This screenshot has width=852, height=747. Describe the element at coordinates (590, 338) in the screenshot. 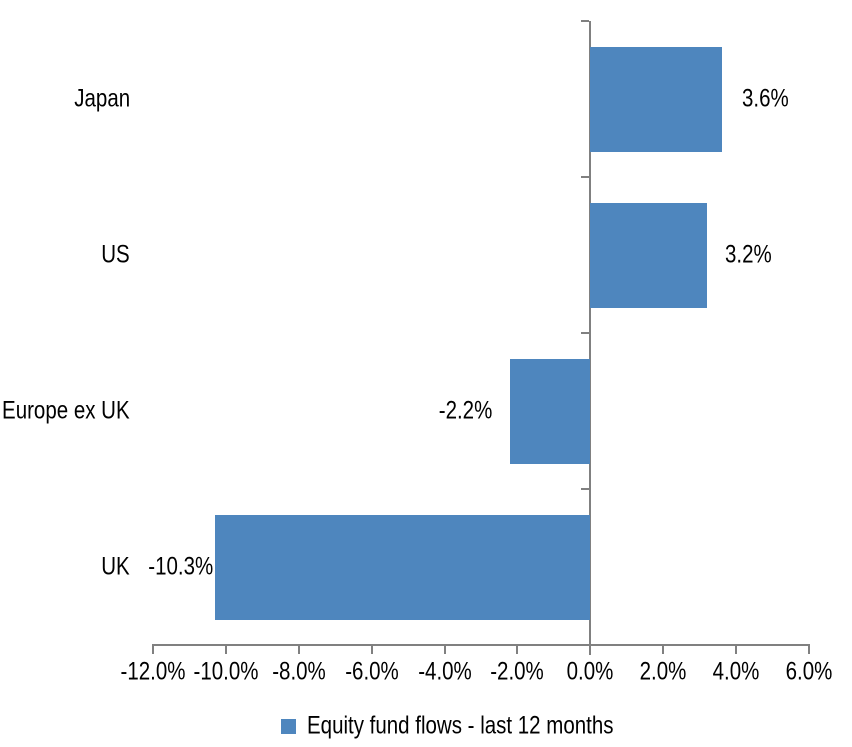

I see `y-axis-line` at that location.